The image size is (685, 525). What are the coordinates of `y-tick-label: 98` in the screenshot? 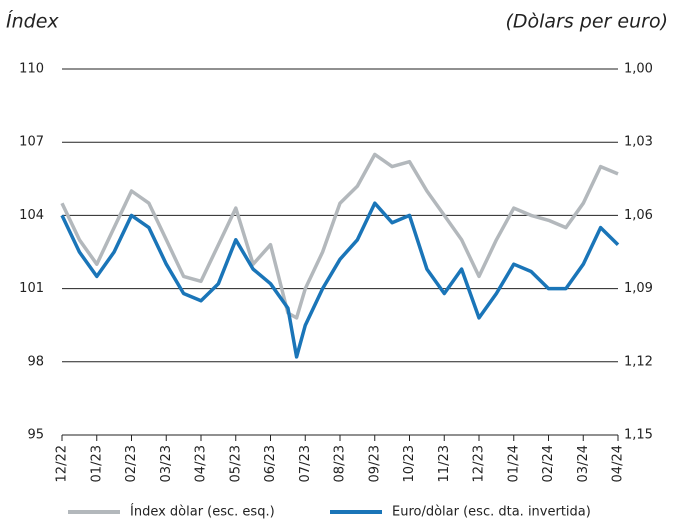 It's located at (35, 361).